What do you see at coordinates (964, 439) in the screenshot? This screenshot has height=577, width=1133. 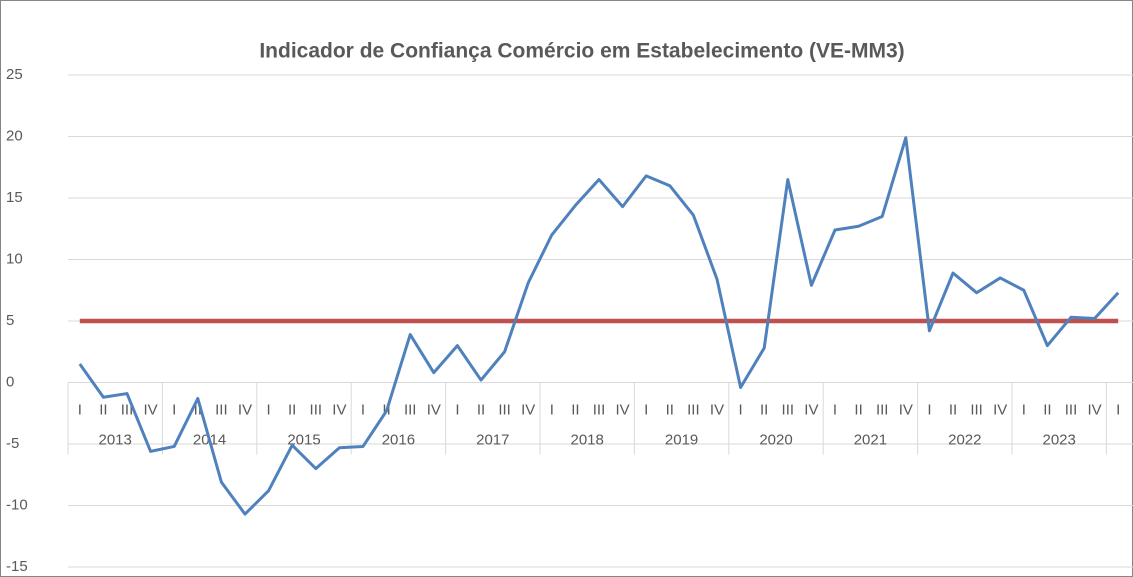 I see `year-label: 2022` at bounding box center [964, 439].